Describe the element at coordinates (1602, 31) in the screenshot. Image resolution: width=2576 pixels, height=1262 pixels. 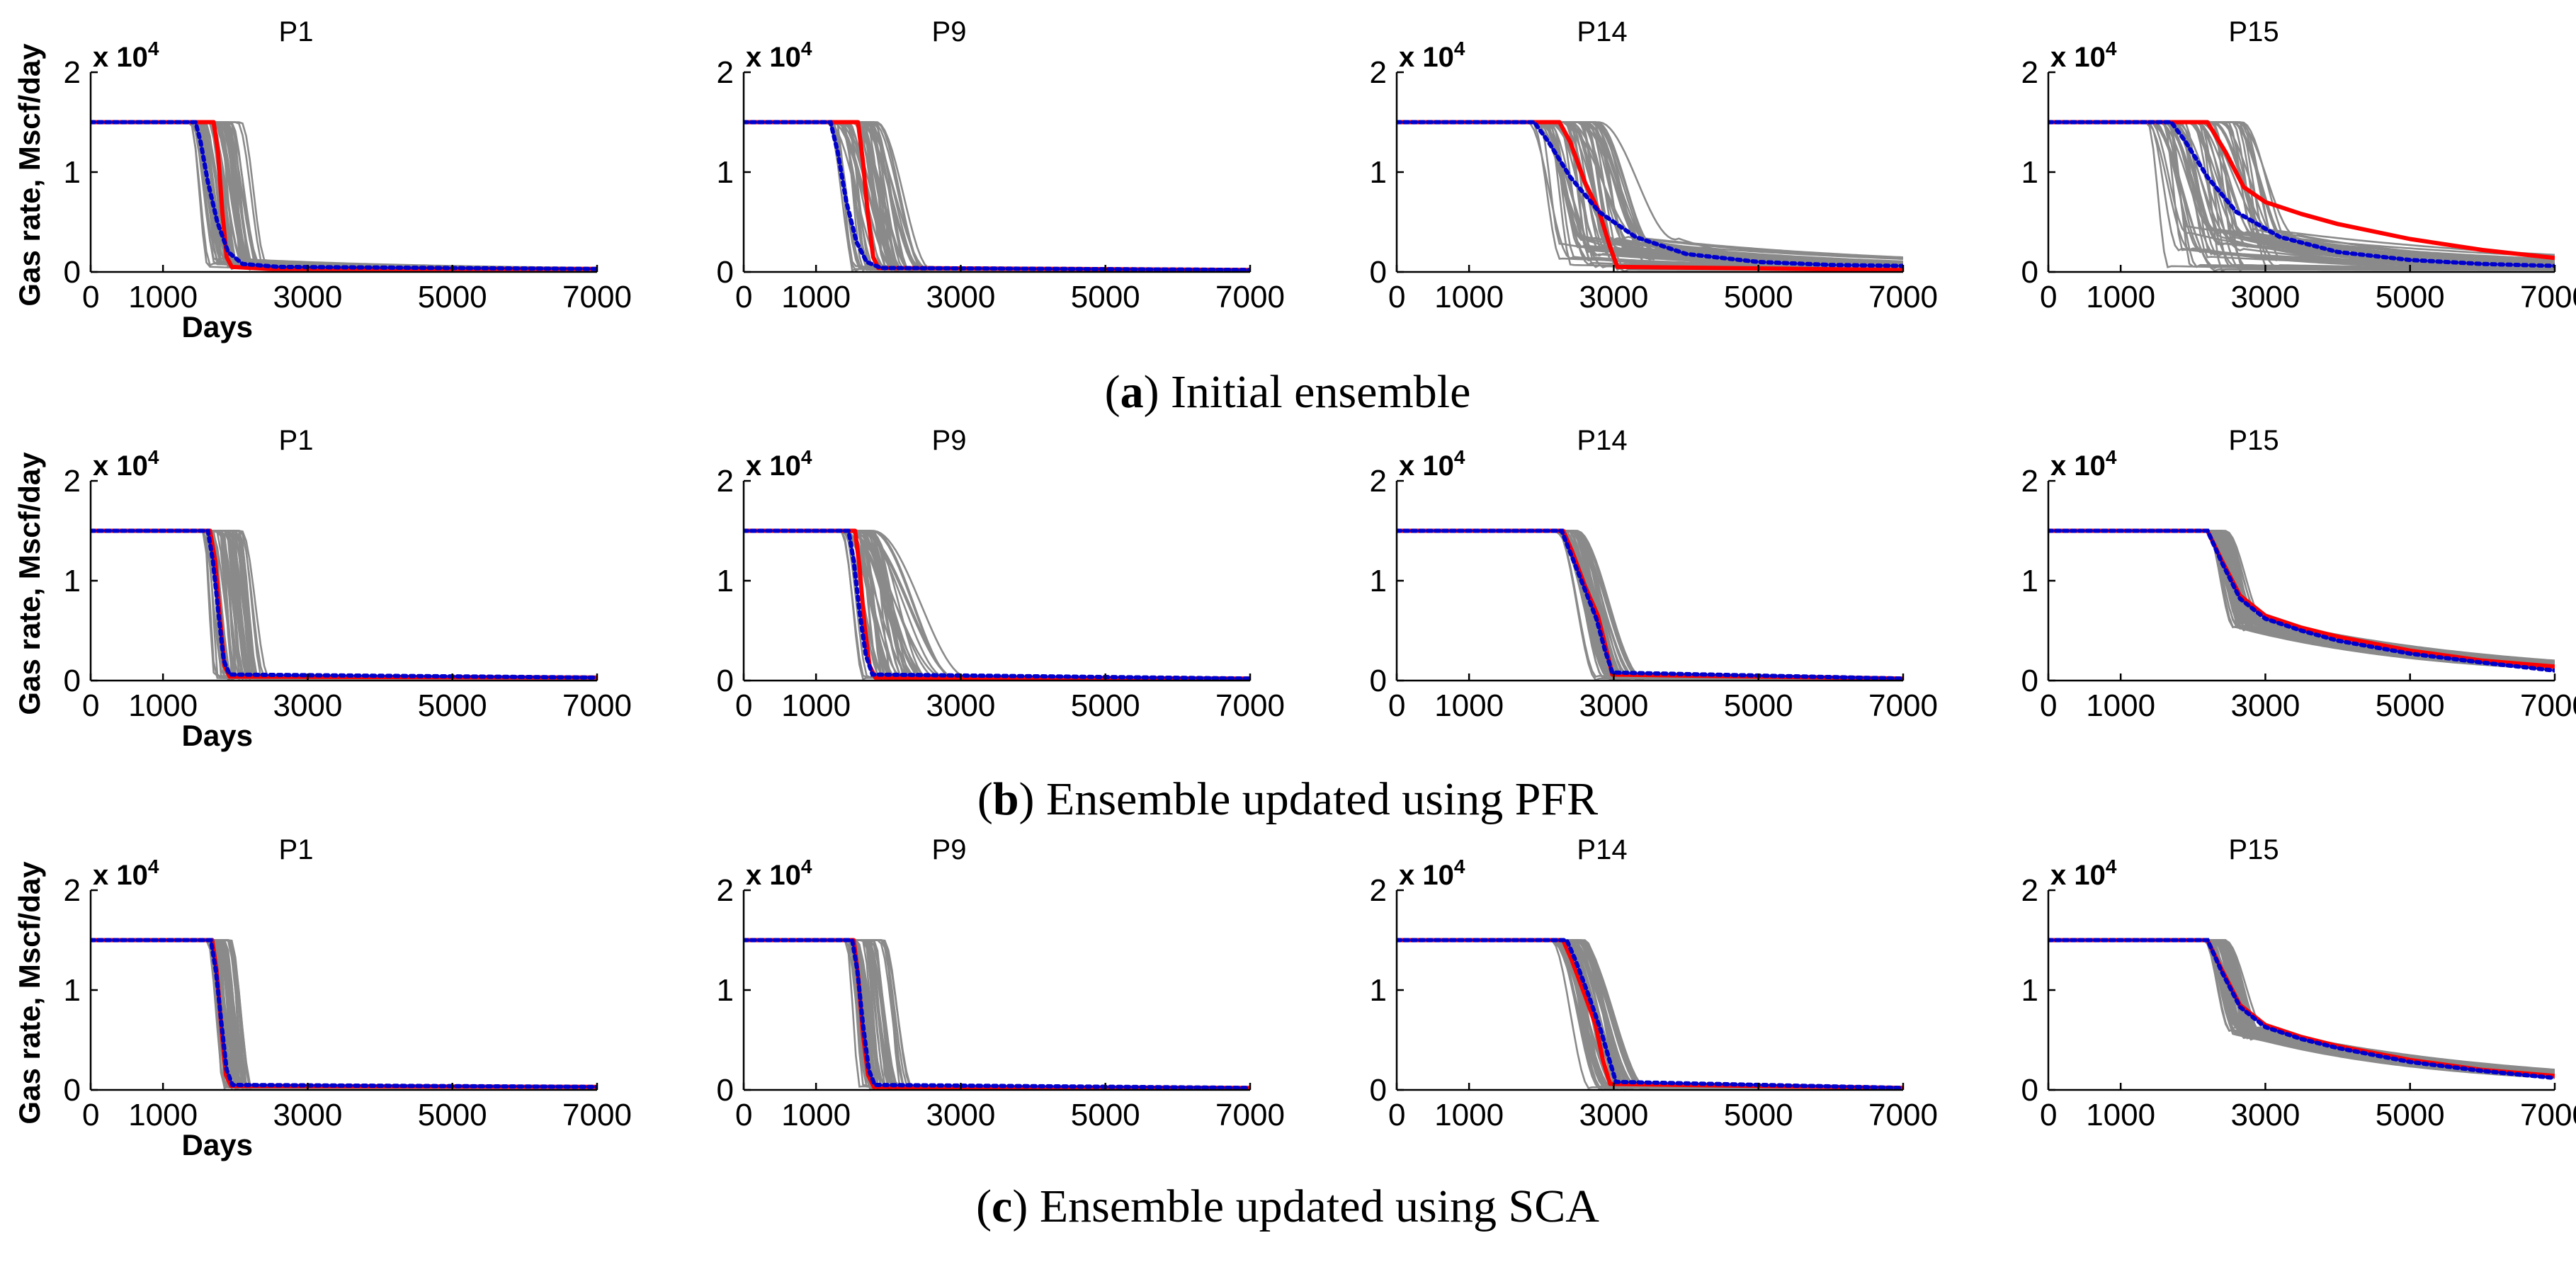
I see `panel-title: P14` at that location.